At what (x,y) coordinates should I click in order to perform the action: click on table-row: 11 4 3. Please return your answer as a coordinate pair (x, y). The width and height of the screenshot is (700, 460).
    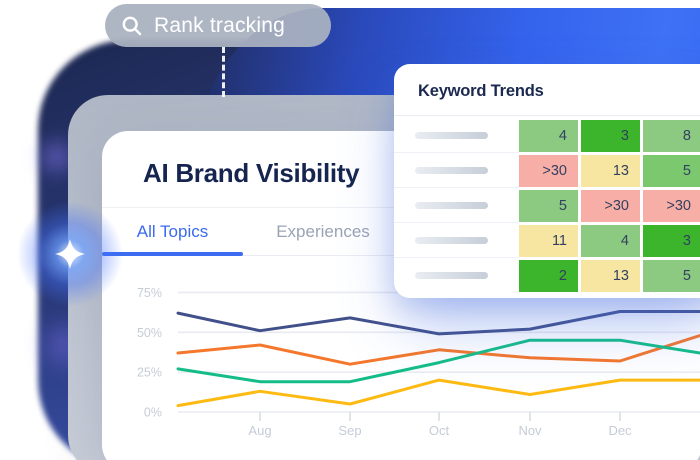
    Looking at the image, I should click on (547, 240).